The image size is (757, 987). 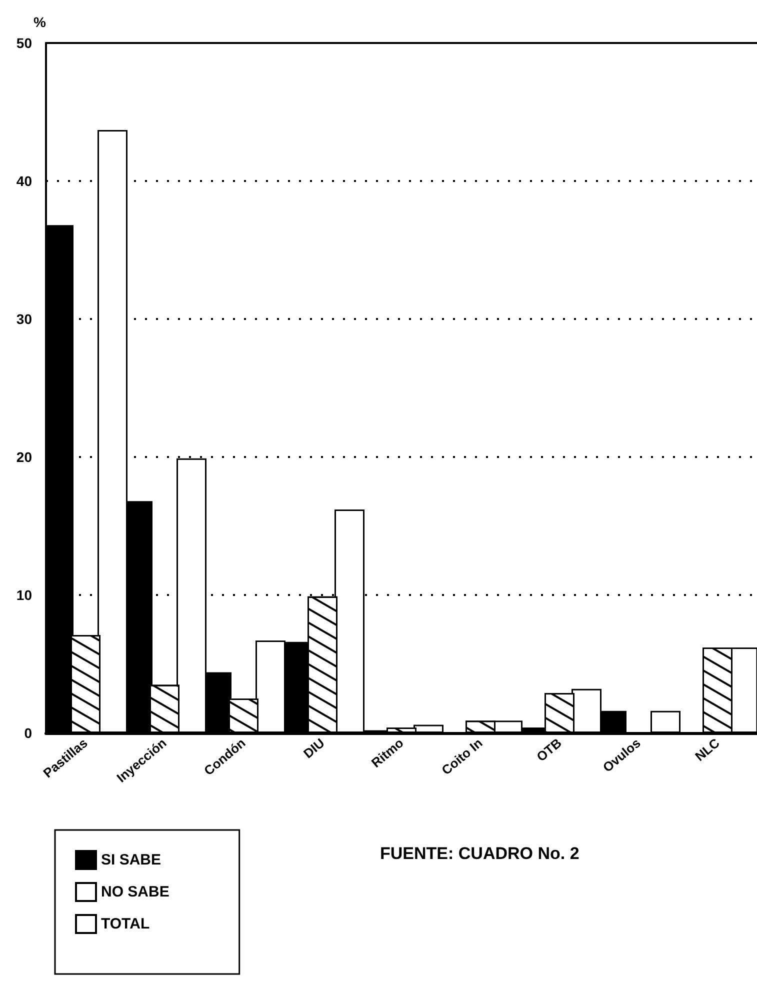 What do you see at coordinates (549, 749) in the screenshot?
I see `x-tick-label: OTB` at bounding box center [549, 749].